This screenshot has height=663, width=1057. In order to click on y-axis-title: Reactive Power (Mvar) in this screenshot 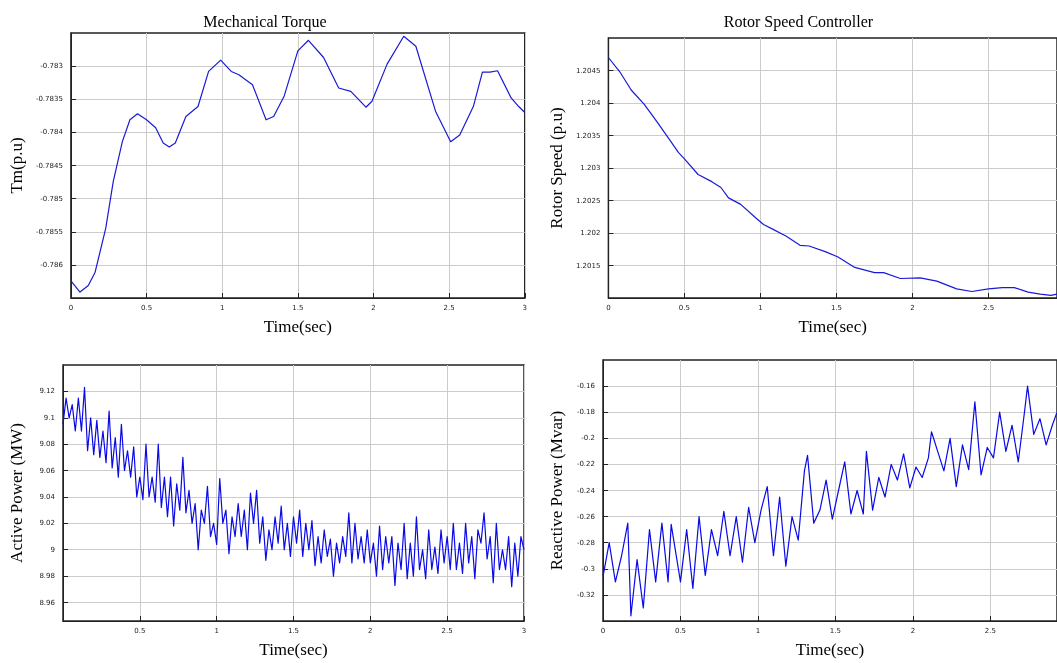, I will do `click(556, 490)`.